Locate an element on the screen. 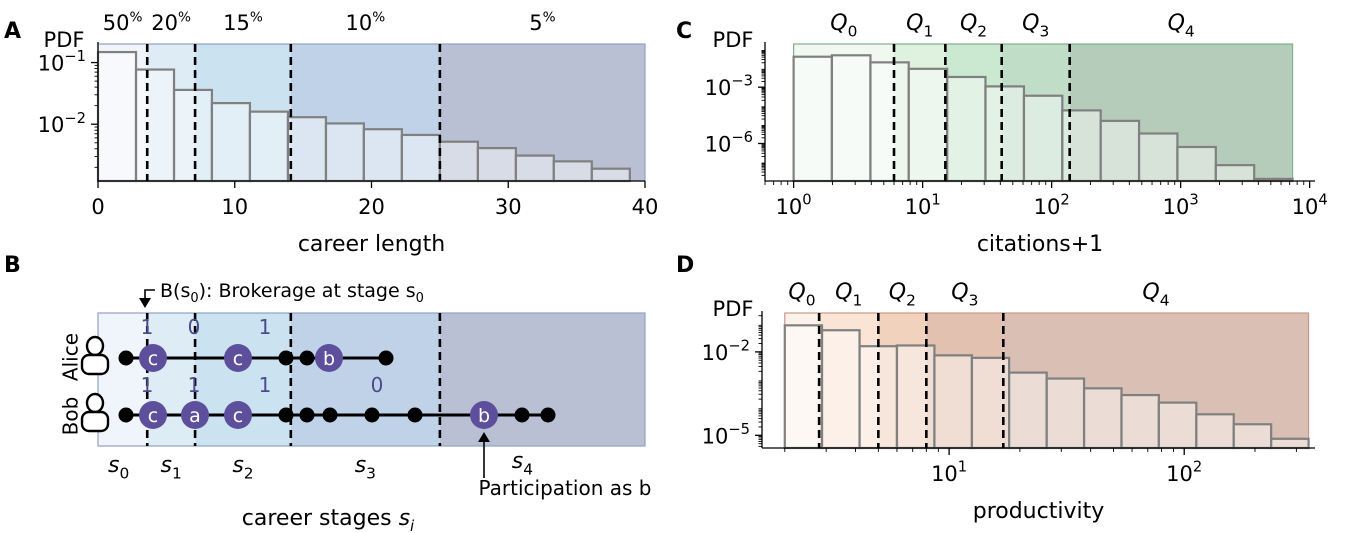 This screenshot has width=1353, height=533. panel-label-a: A is located at coordinates (12, 31).